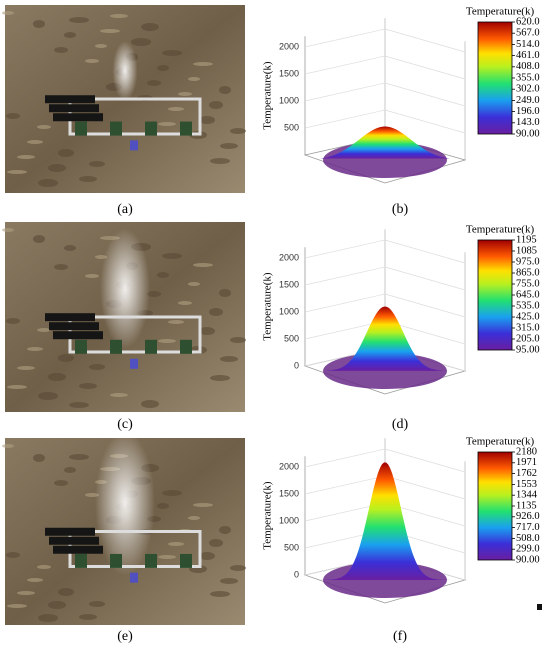 The width and height of the screenshot is (550, 651). What do you see at coordinates (526, 505) in the screenshot?
I see `colorbar-tick-label: 1135` at bounding box center [526, 505].